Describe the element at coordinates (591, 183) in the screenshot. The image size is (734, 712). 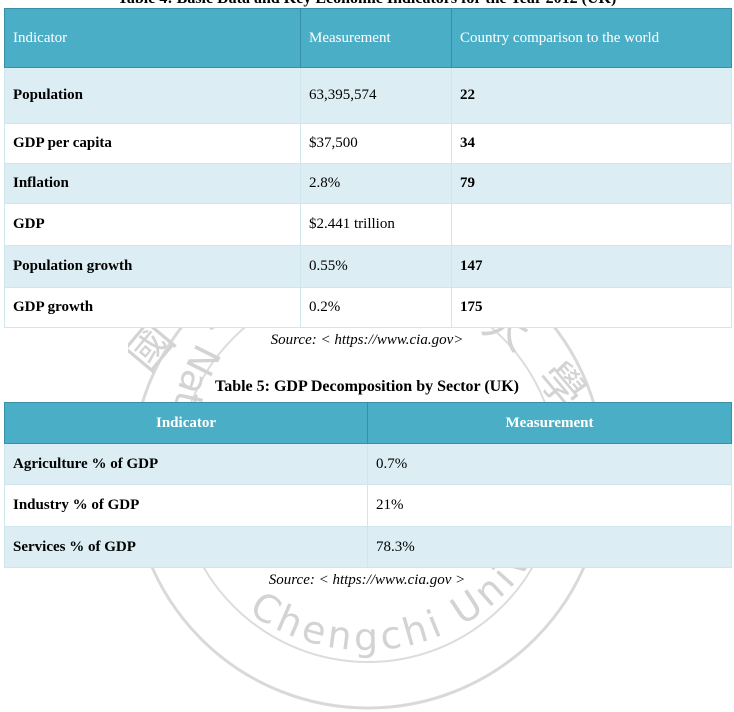
I see `rank-cell: 79` at that location.